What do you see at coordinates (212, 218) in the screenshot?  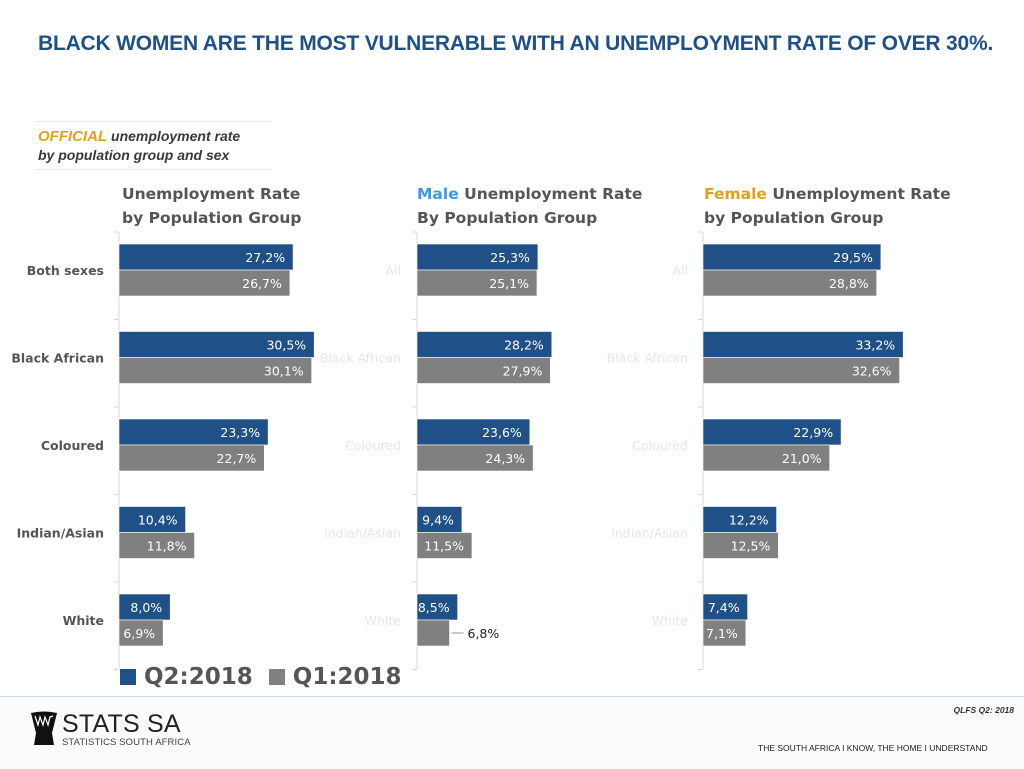 I see `panel-title-overall-line2: by Population Group` at bounding box center [212, 218].